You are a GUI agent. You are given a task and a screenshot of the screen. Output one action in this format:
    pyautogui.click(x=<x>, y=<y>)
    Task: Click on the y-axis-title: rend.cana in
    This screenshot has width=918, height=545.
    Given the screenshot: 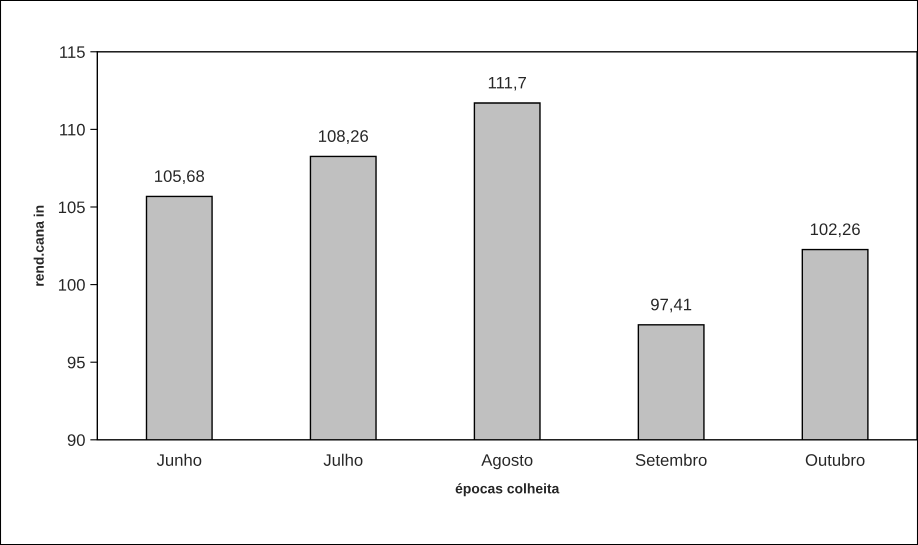 What is the action you would take?
    pyautogui.click(x=39, y=246)
    